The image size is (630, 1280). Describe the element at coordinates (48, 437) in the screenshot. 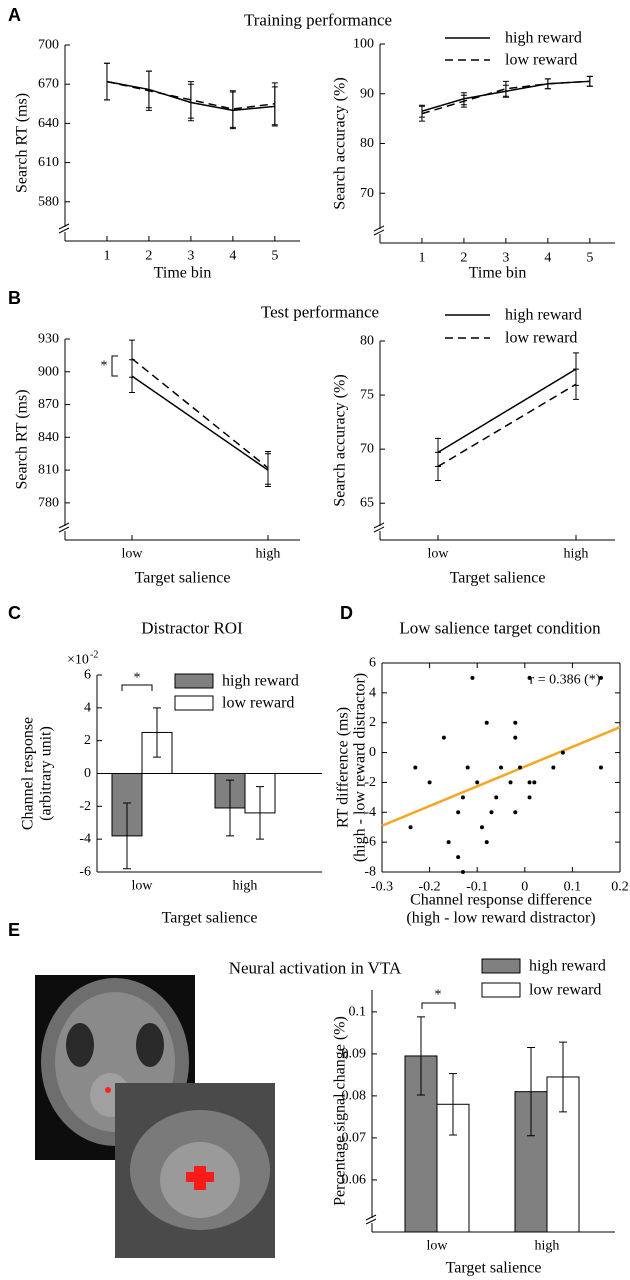

I see `y-tick-label: 840` at that location.